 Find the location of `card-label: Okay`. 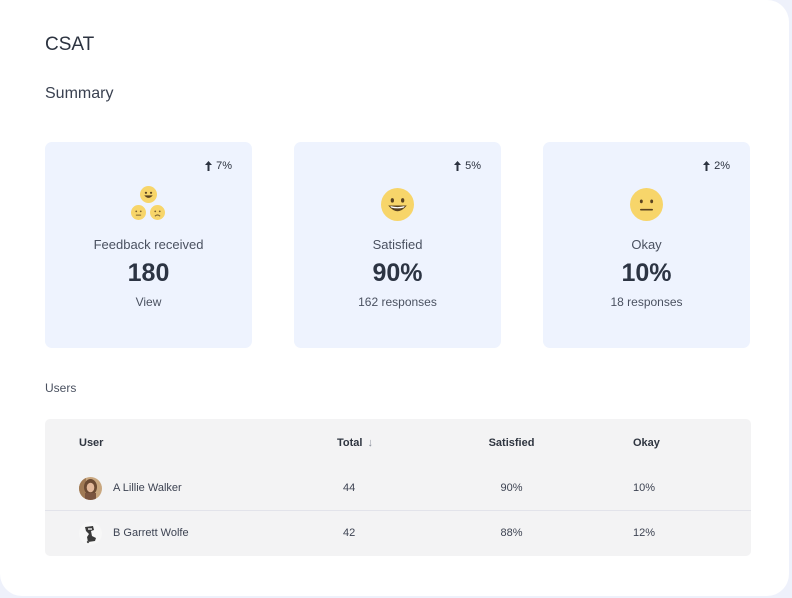

card-label: Okay is located at coordinates (646, 244).